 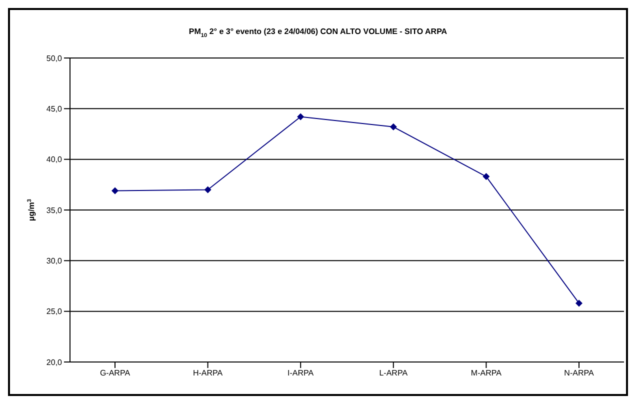 What do you see at coordinates (318, 33) in the screenshot?
I see `chart-title: PM$_{10}$ 2° e 3° evento (23 e 24/04/06) CON ALTO VOLUME - SITO ARPA` at bounding box center [318, 33].